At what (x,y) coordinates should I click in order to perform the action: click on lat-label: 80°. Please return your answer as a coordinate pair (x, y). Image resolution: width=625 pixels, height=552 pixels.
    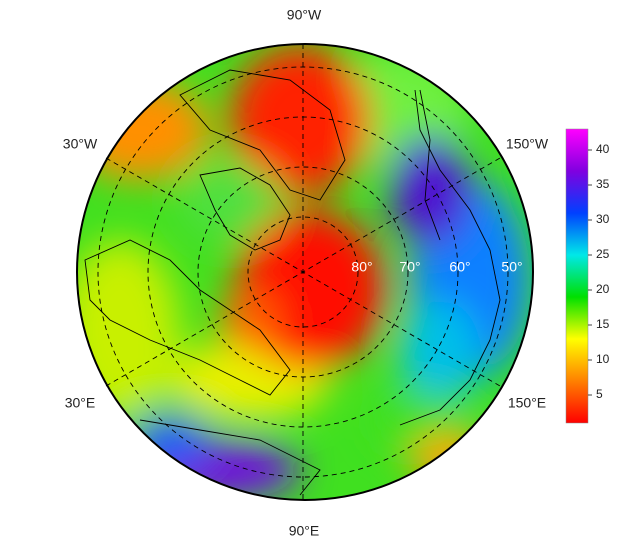
    Looking at the image, I should click on (361, 267).